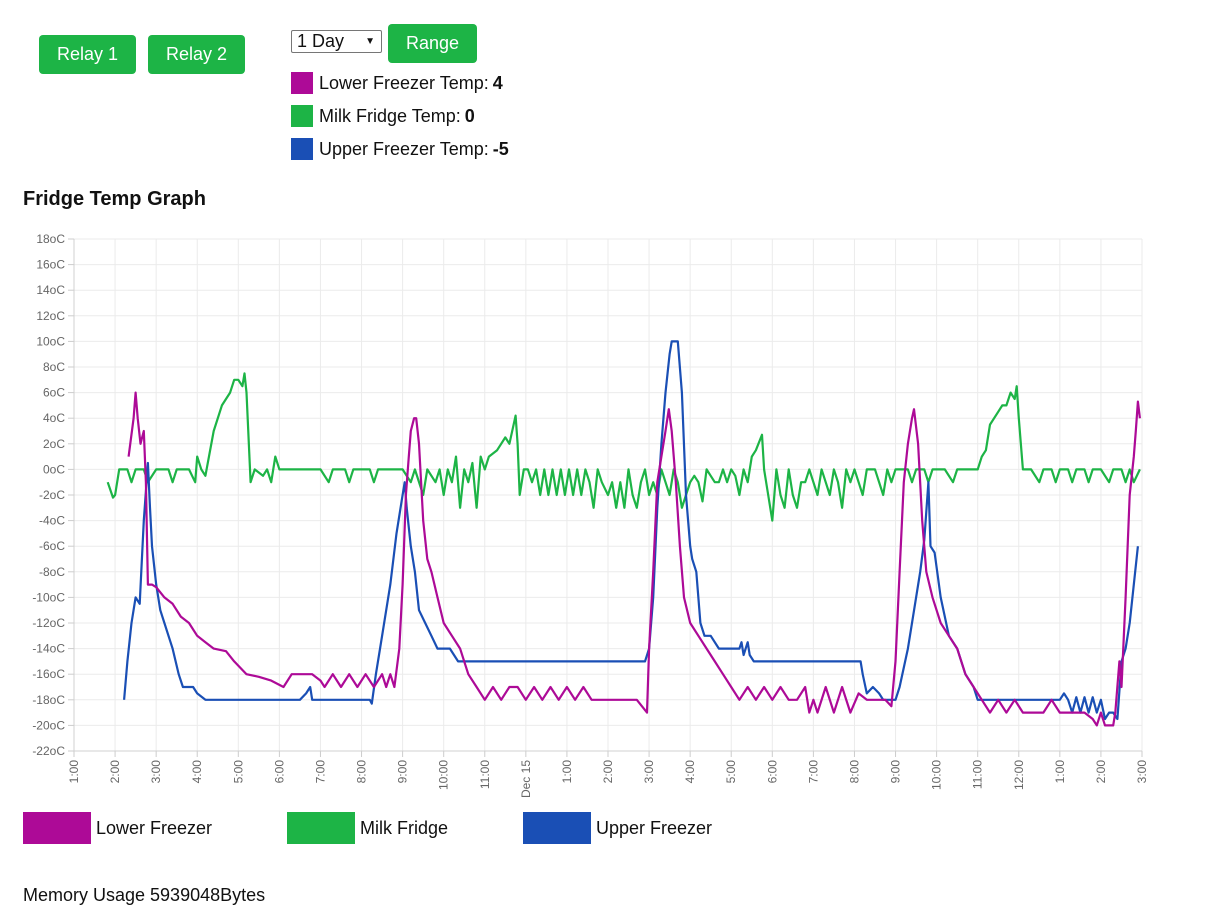  Describe the element at coordinates (52, 495) in the screenshot. I see `y-tick-label: -2oC` at that location.